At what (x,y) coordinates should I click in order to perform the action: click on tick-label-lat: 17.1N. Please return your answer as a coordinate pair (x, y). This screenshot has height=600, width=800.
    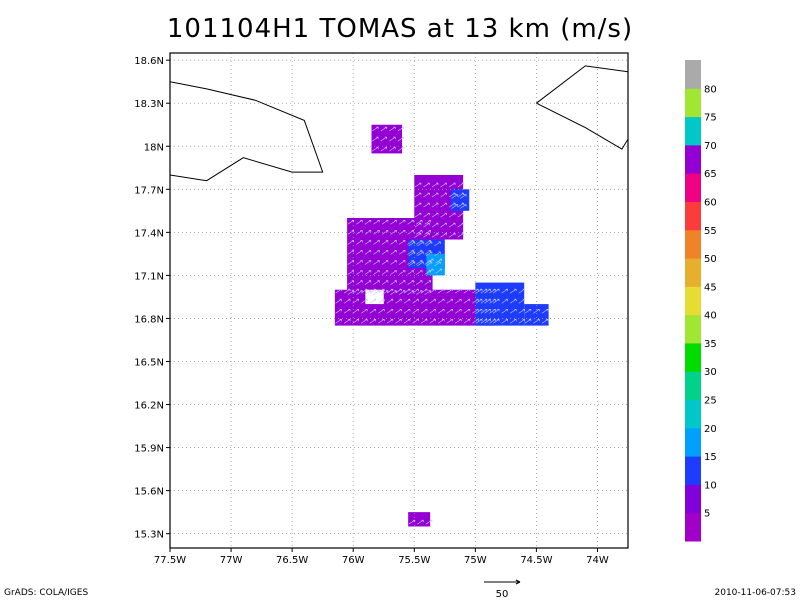
    Looking at the image, I should click on (149, 276).